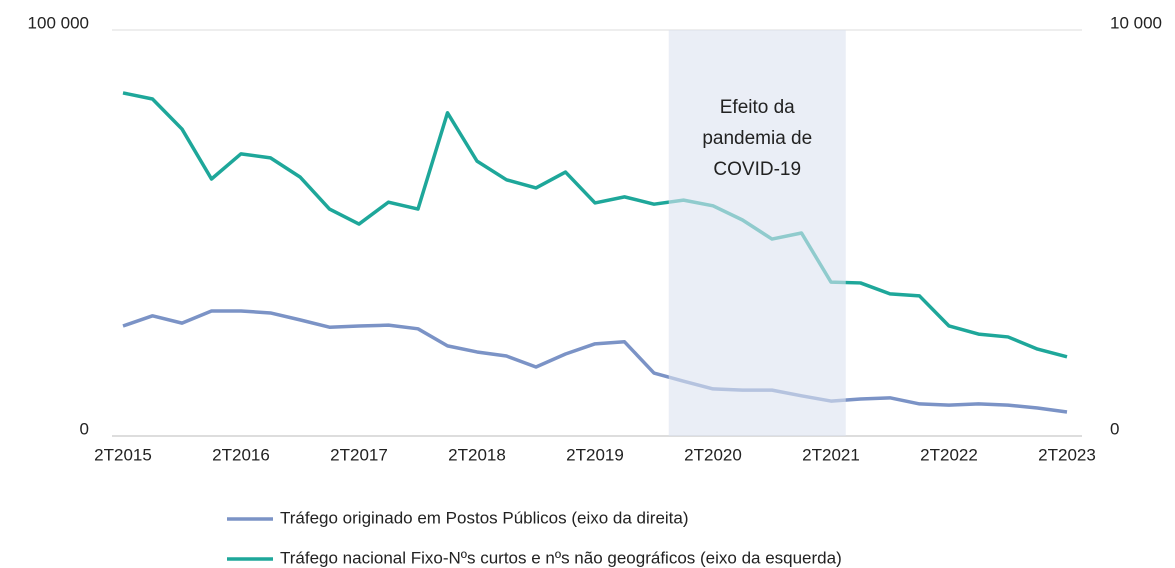 The width and height of the screenshot is (1175, 568). What do you see at coordinates (241, 454) in the screenshot?
I see `x-tick-label: 2T2016` at bounding box center [241, 454].